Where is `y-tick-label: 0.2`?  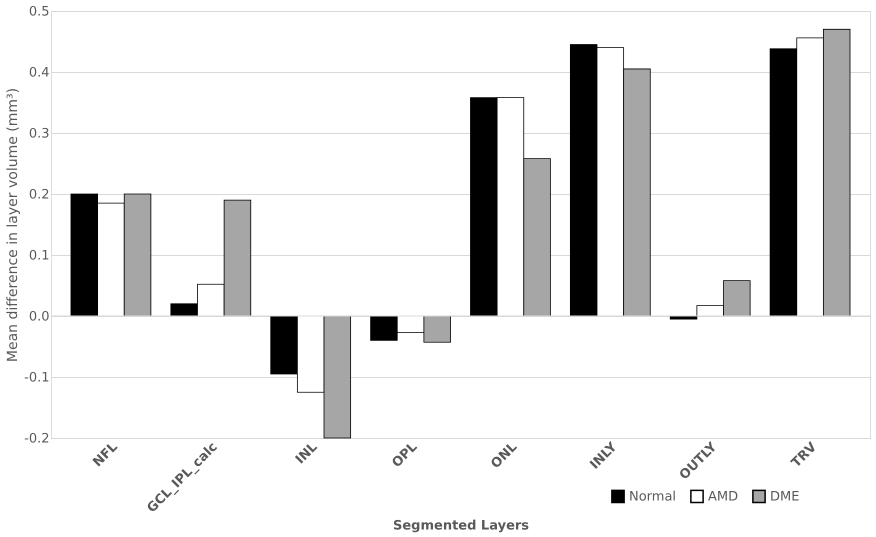 y-tick-label: 0.2 is located at coordinates (39, 195).